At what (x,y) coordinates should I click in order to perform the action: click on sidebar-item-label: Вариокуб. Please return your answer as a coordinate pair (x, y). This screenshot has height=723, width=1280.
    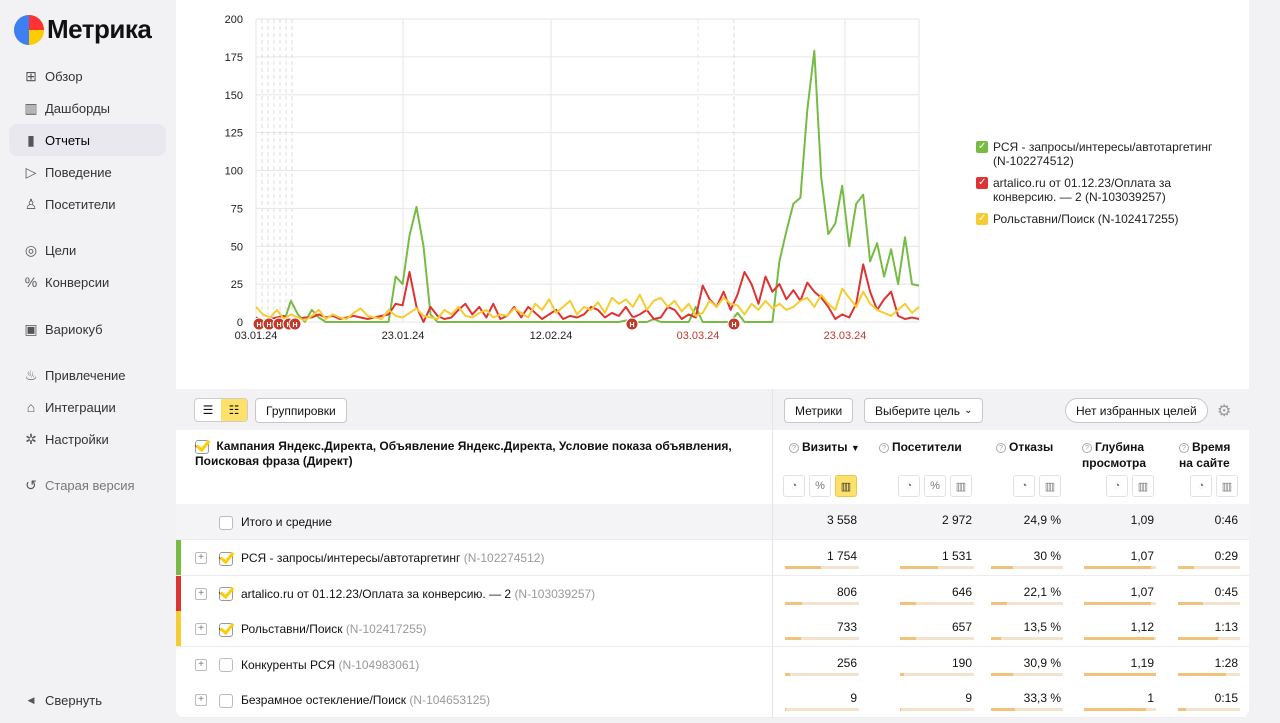
    Looking at the image, I should click on (74, 329).